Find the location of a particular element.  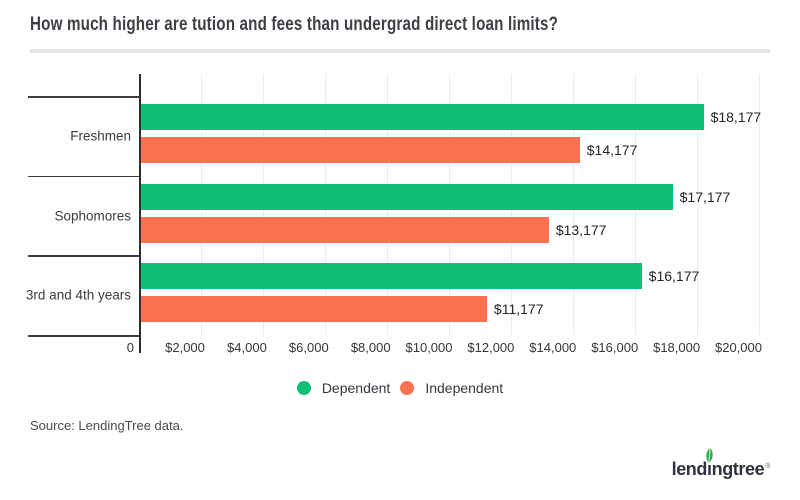

legend-item-dependent: Dependent is located at coordinates (343, 388).